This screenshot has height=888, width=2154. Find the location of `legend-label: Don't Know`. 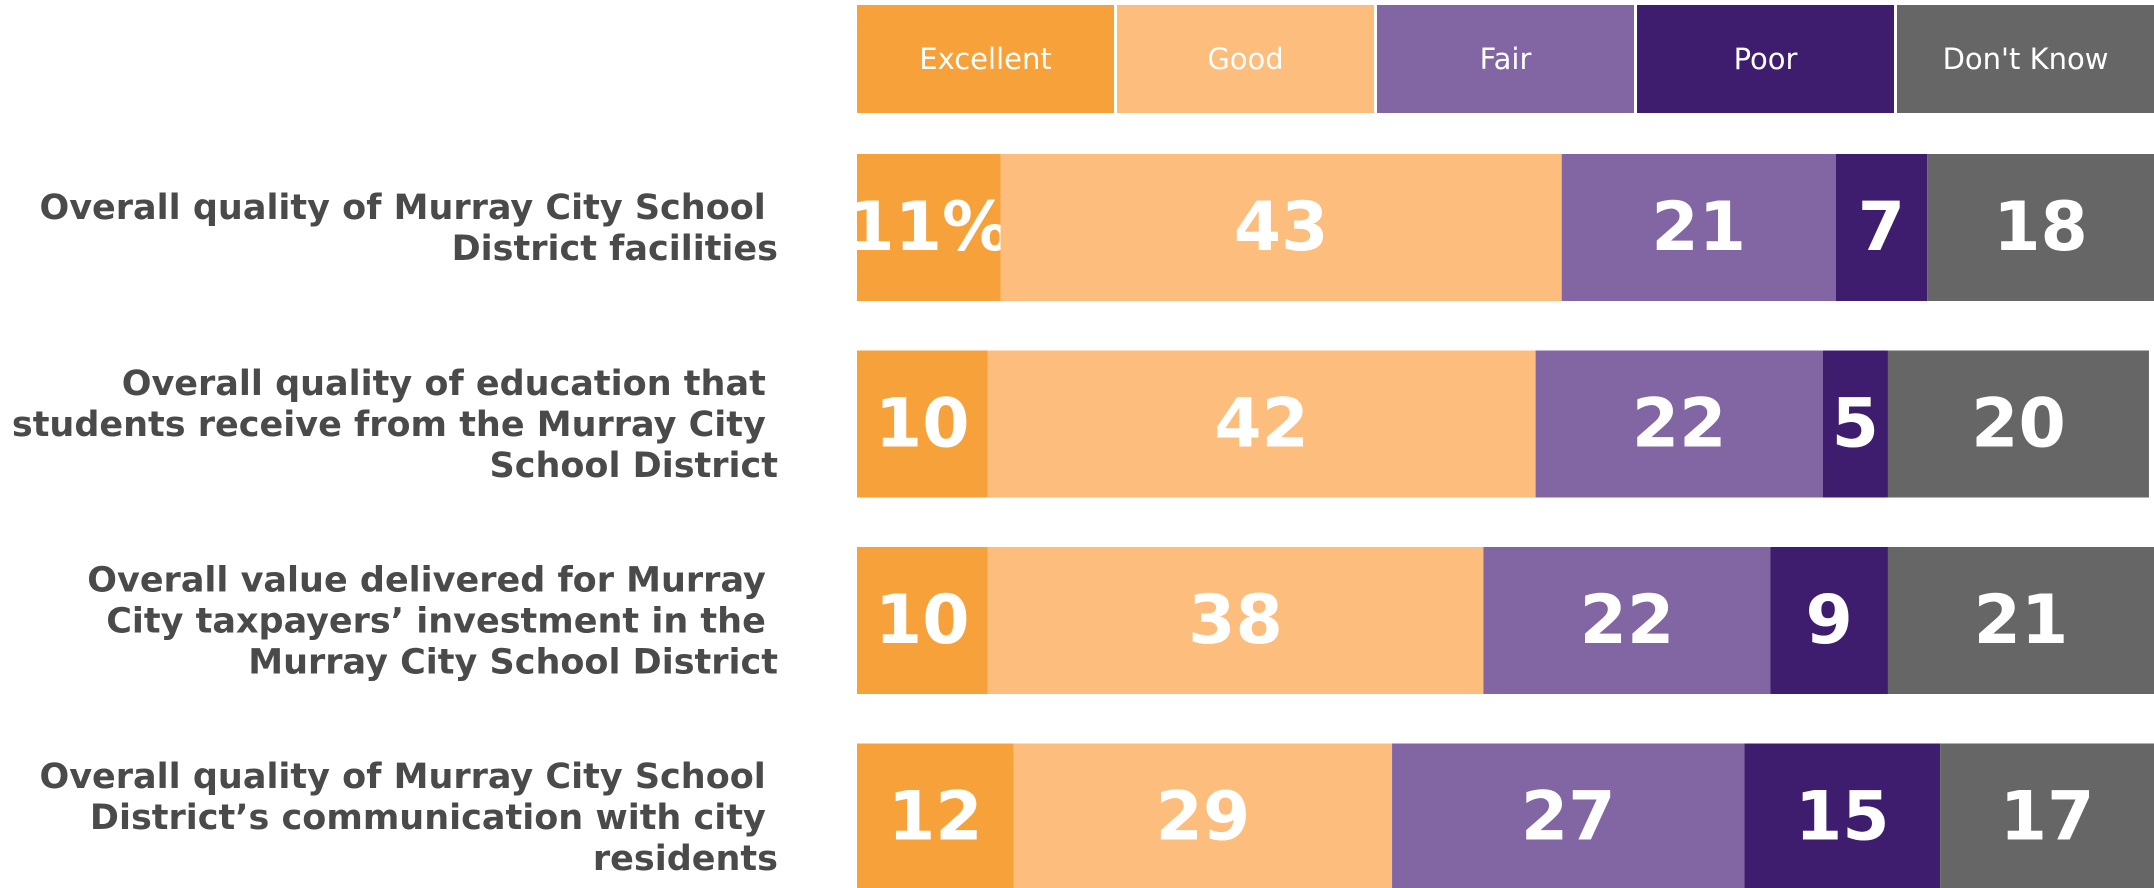

legend-label: Don't Know is located at coordinates (2026, 59).